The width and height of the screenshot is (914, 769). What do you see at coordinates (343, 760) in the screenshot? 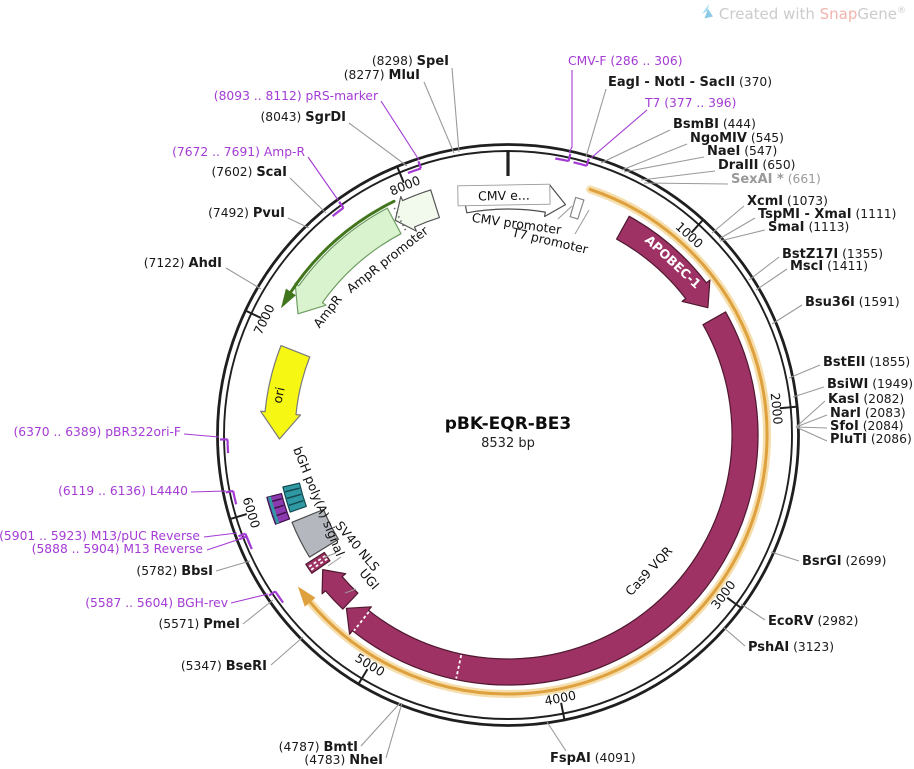
I see `site-label-NheI: (4783) NheI` at bounding box center [343, 760].